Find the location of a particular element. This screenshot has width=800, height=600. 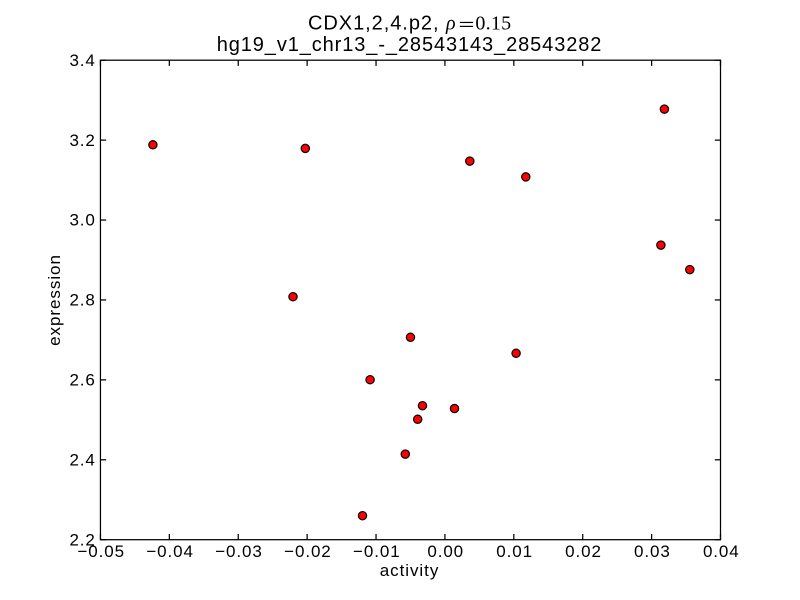

svg-text: 2.4 is located at coordinates (82, 460).